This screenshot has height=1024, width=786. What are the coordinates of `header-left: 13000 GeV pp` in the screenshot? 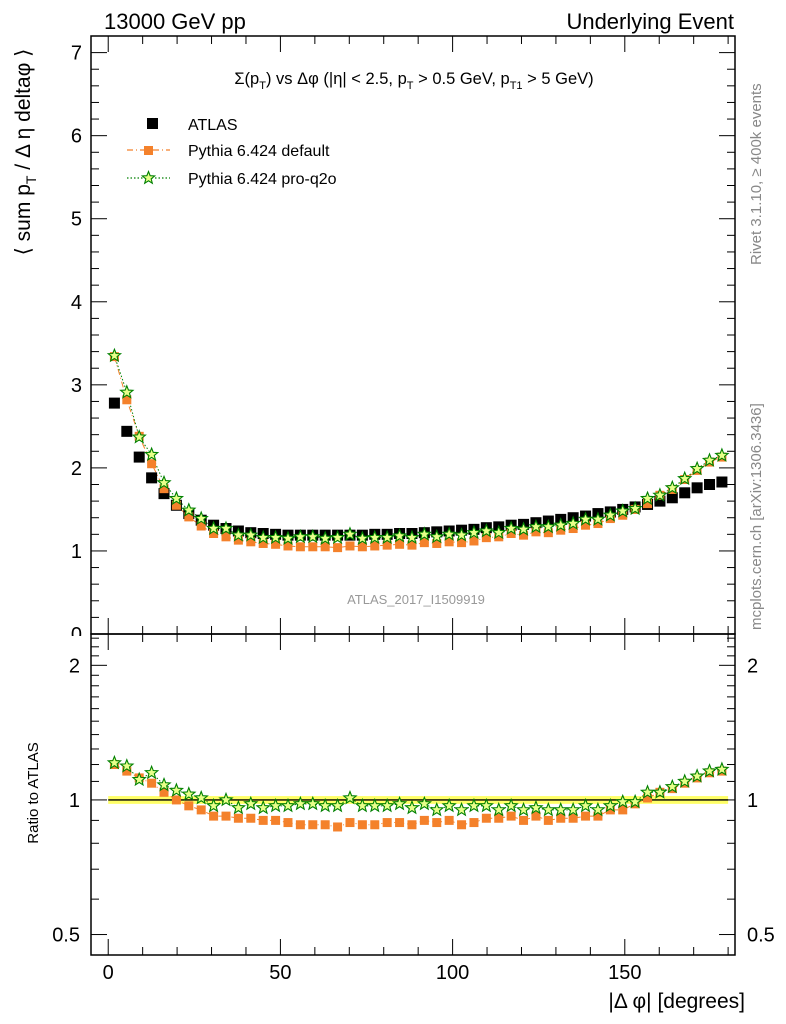 It's located at (175, 21).